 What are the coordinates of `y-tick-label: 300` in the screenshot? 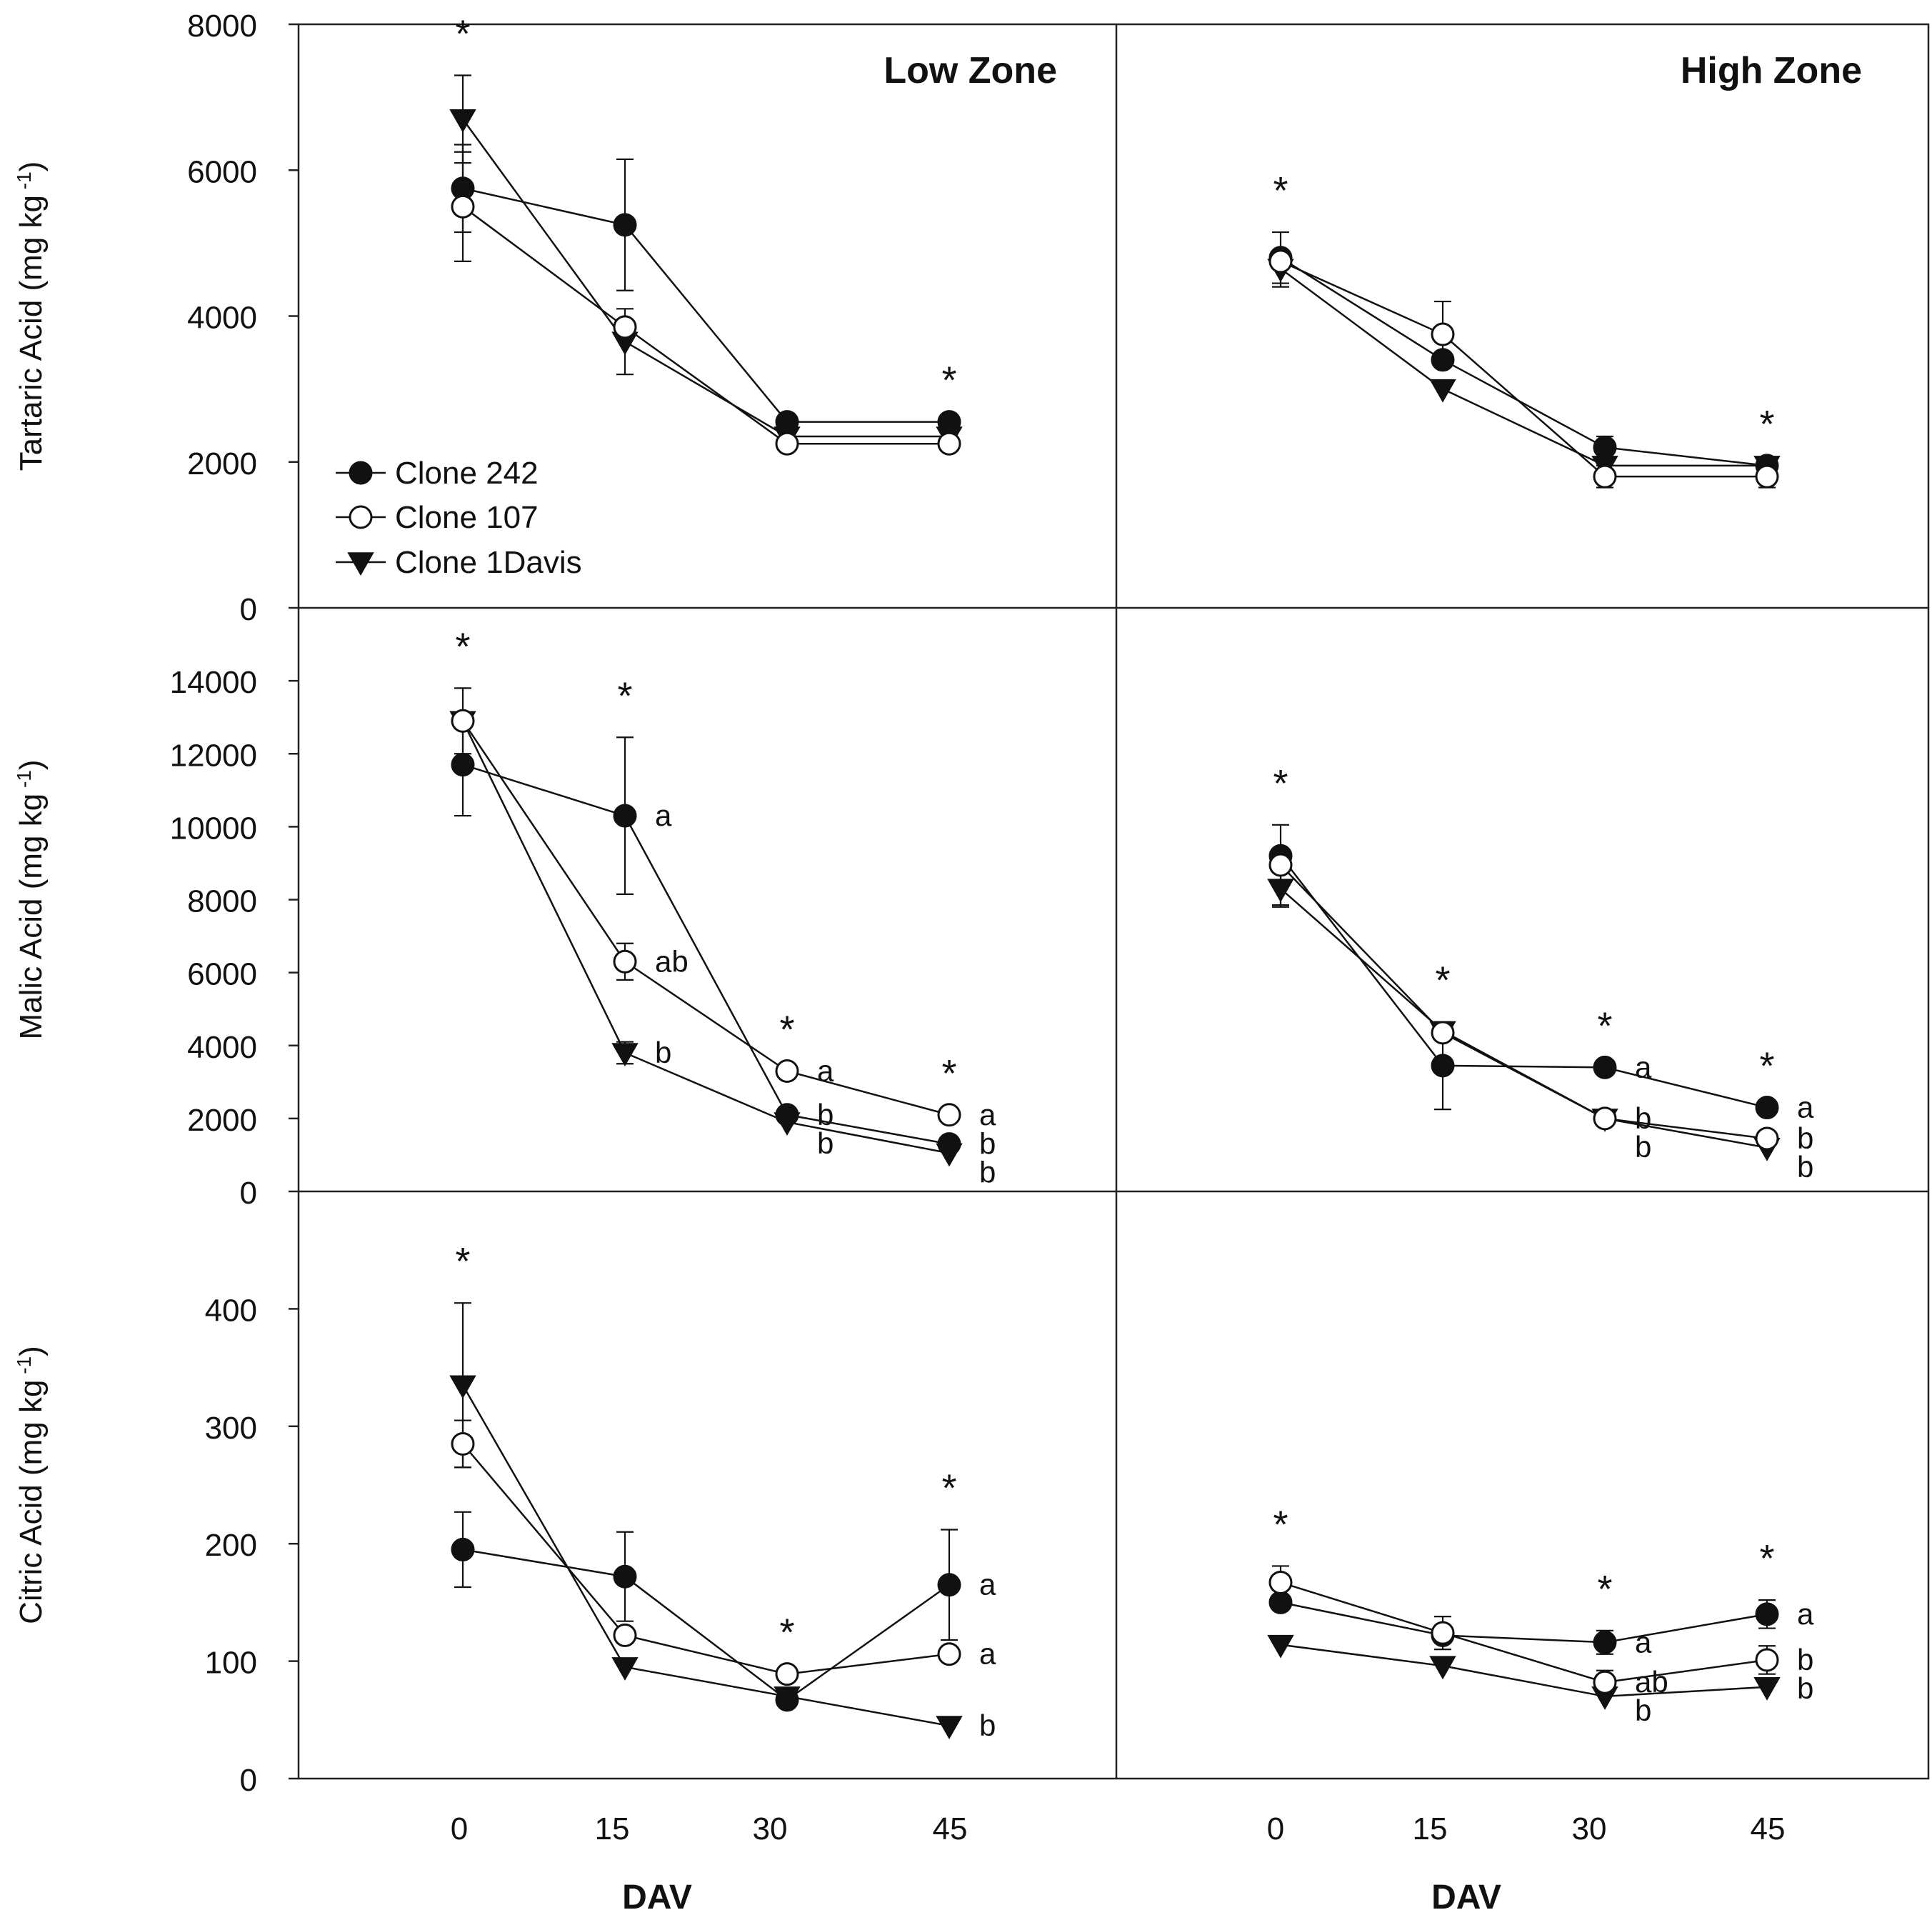 It's located at (231, 1428).